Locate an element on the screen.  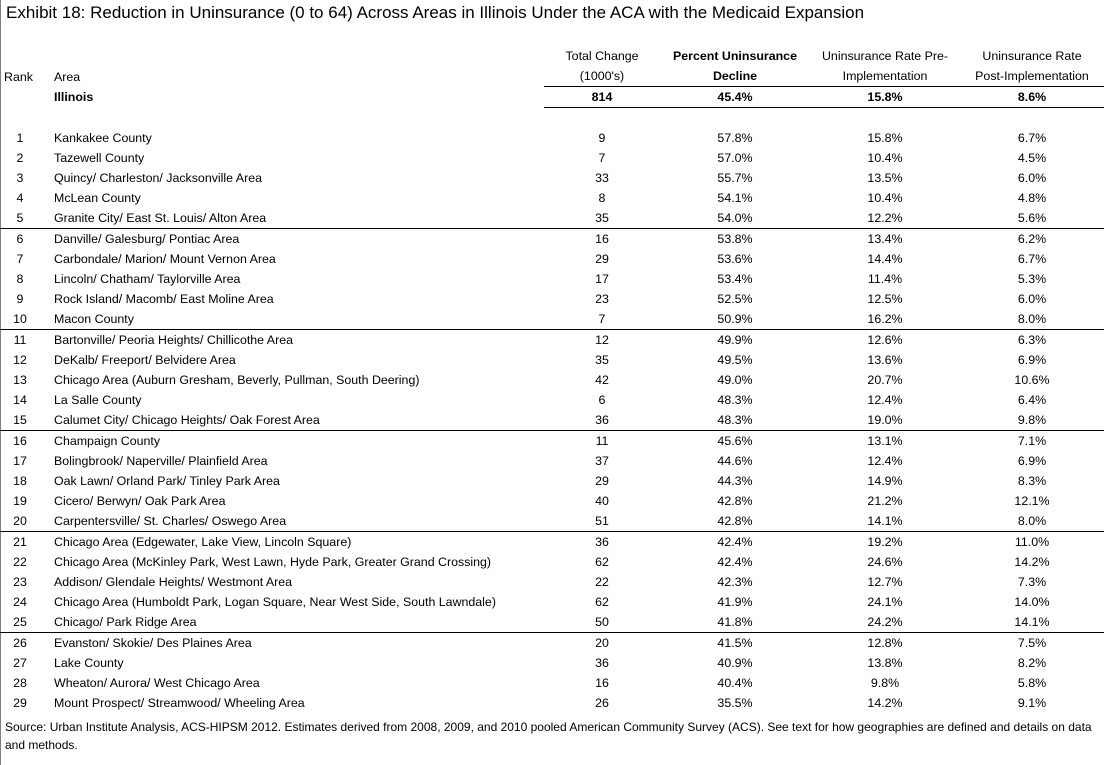
area-cell: Evanston/ Skokie/ Des Plaines Area is located at coordinates (153, 643).